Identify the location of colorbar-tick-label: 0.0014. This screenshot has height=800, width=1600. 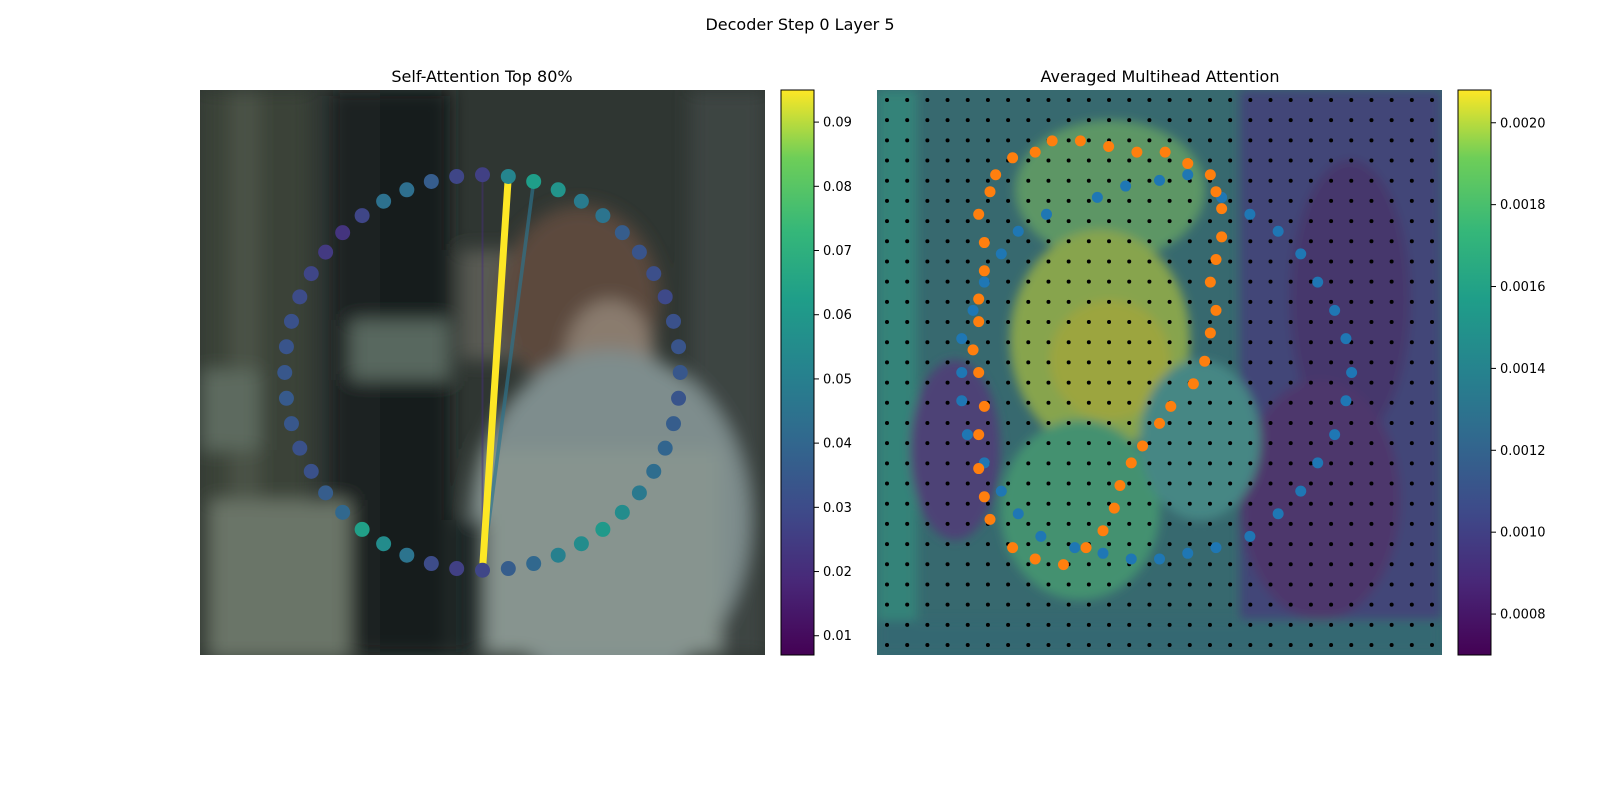
(1523, 369).